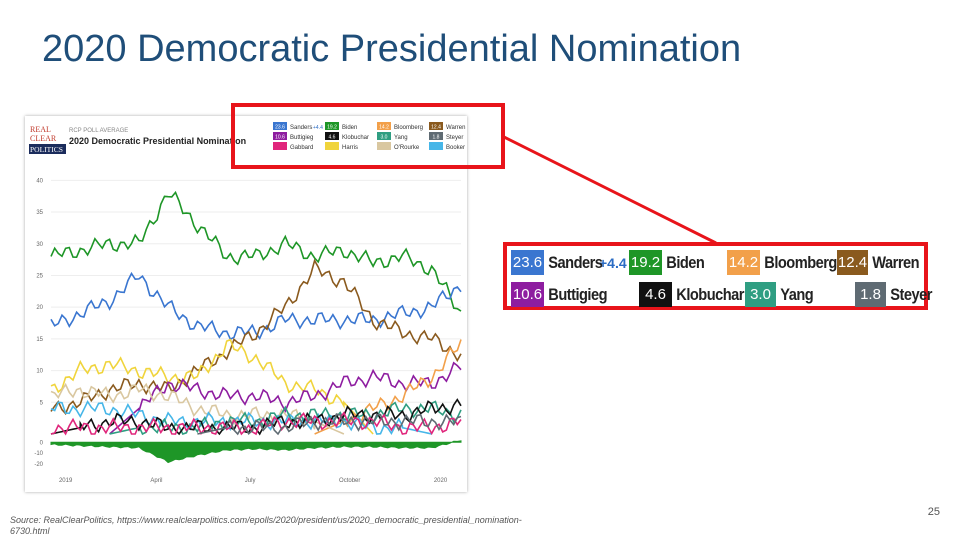 Image resolution: width=960 pixels, height=540 pixels. Describe the element at coordinates (42, 403) in the screenshot. I see `y-tick-5: 5` at that location.